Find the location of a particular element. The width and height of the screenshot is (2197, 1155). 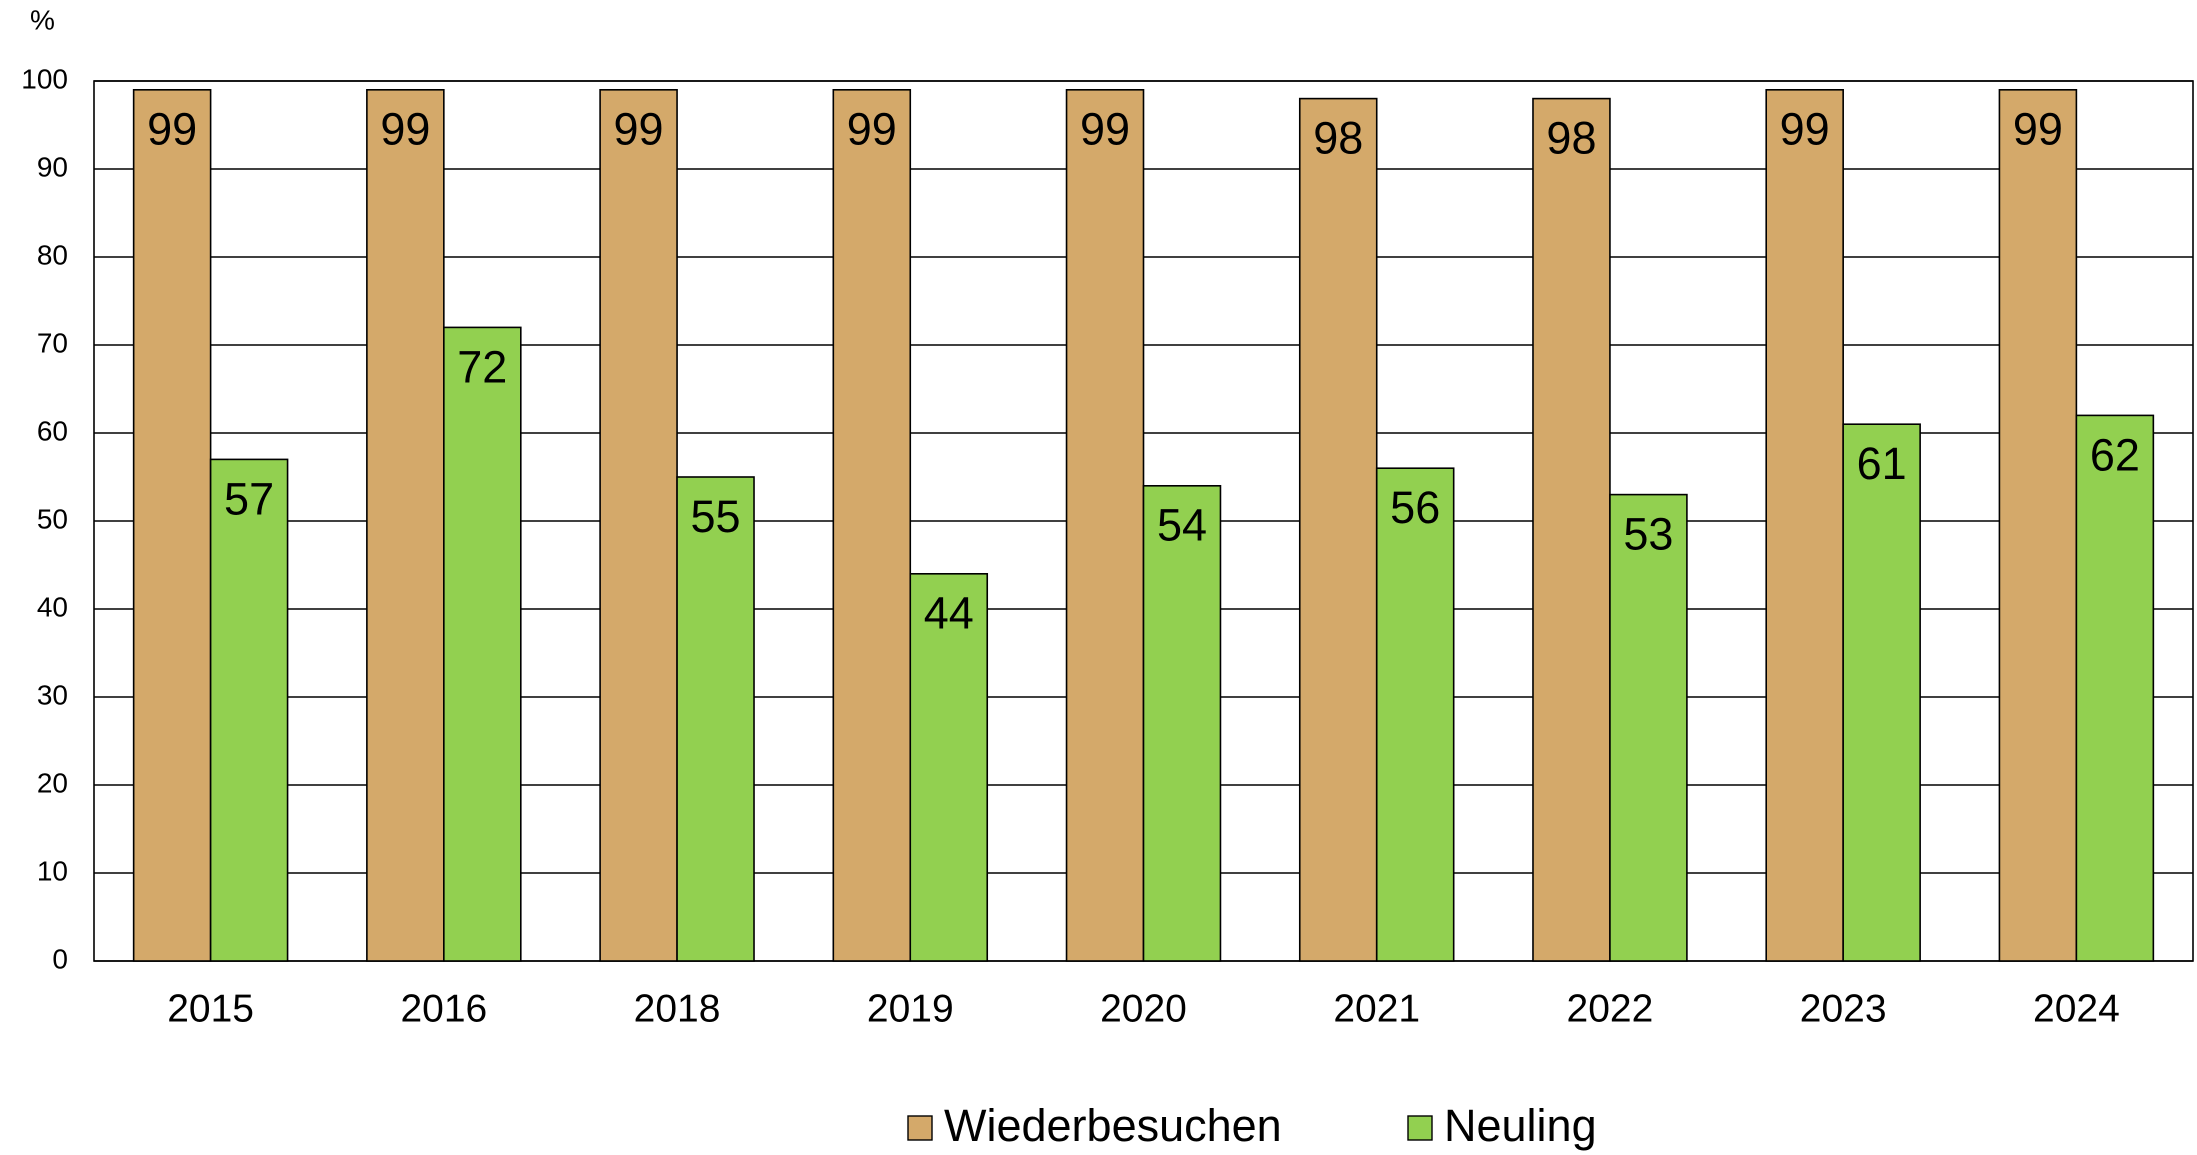

y-tick-label: 0 is located at coordinates (60, 958).